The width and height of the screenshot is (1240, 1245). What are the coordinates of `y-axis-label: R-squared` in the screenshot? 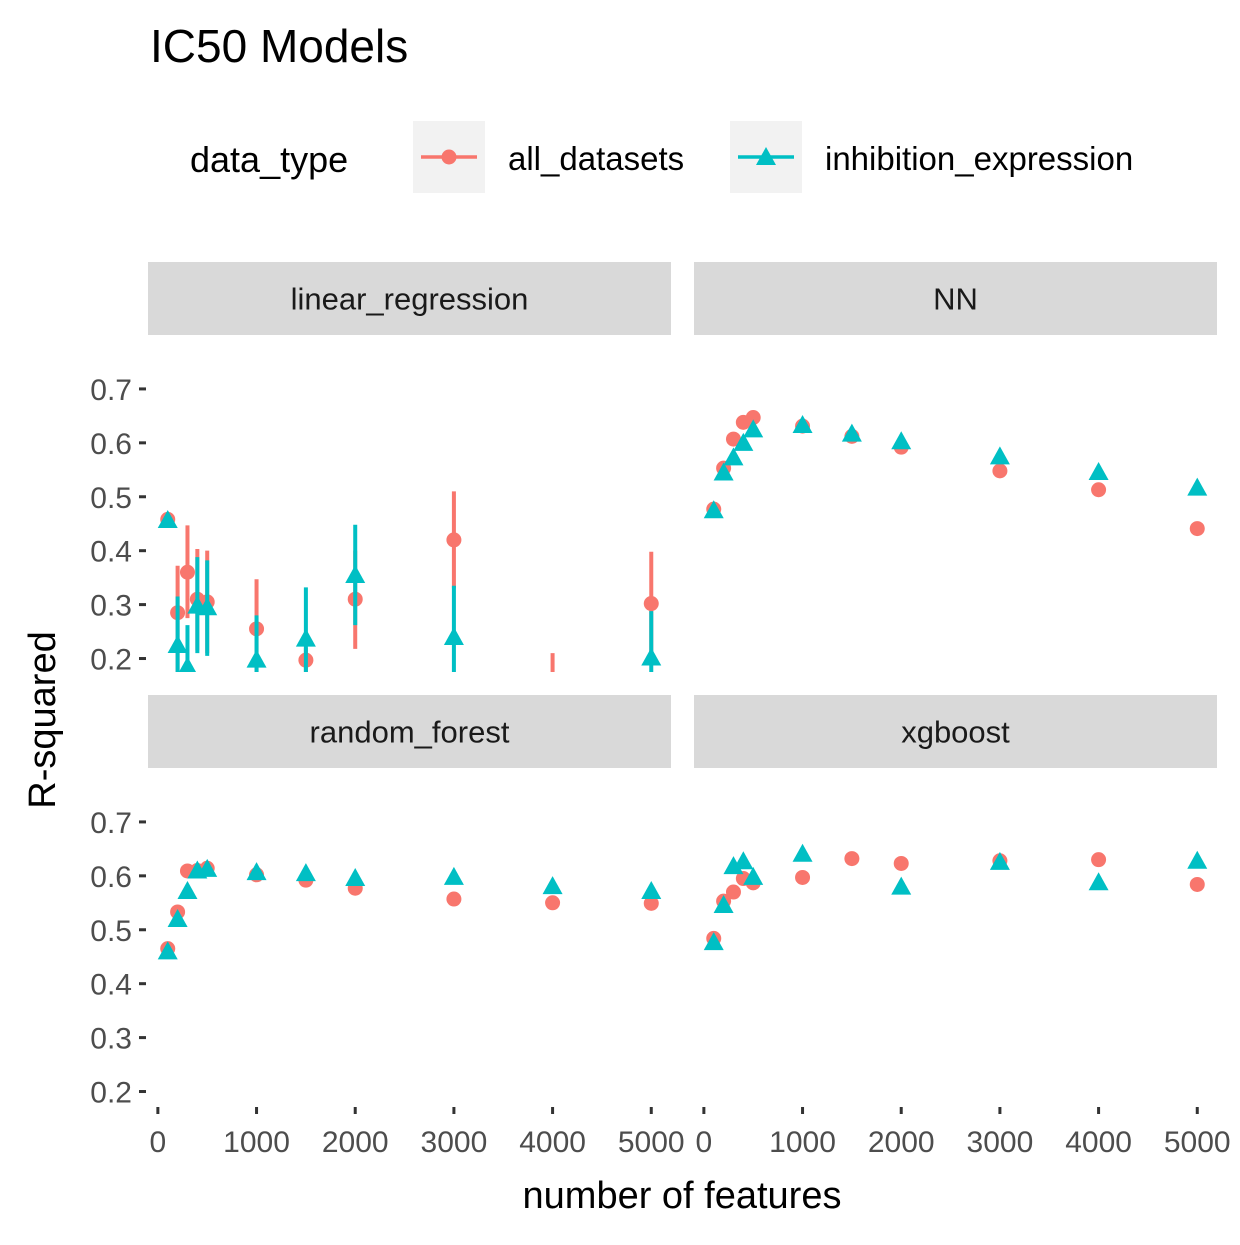 It's located at (43, 719).